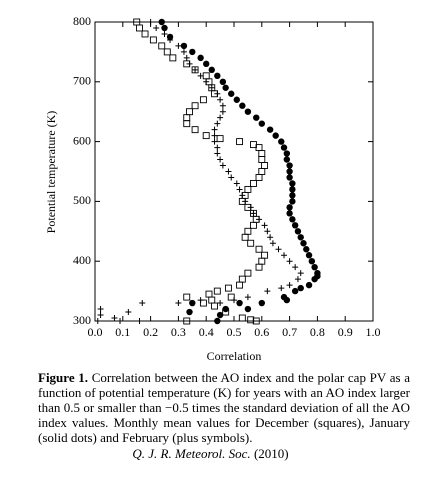 The image size is (421, 492). Describe the element at coordinates (63, 377) in the screenshot. I see `caption-label: Figure 1.` at that location.